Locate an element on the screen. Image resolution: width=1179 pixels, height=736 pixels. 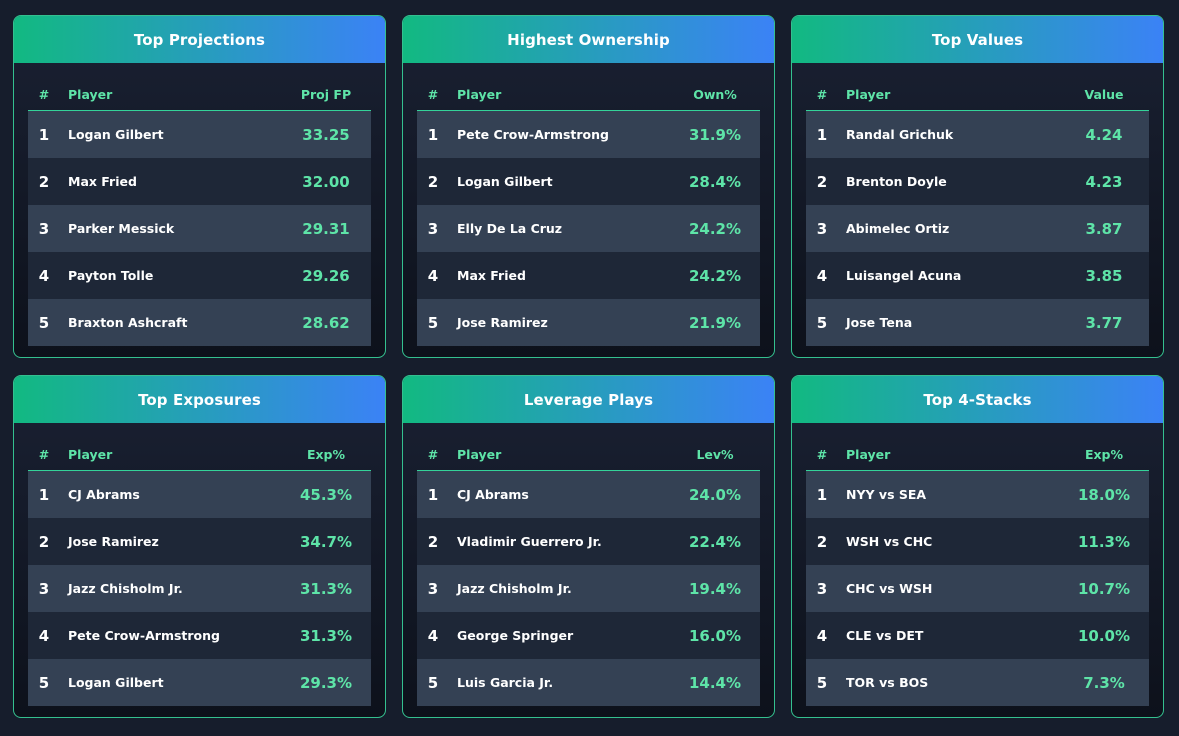
value-cell: 28.4% is located at coordinates (715, 181).